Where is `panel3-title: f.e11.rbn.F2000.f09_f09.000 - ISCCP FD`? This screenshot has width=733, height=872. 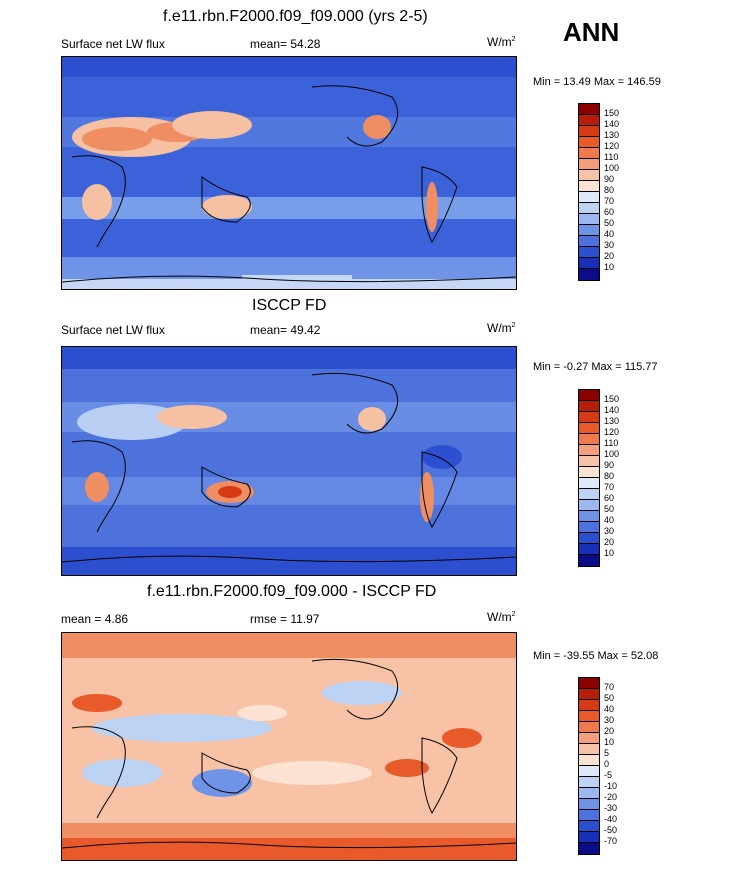
panel3-title: f.e11.rbn.F2000.f09_f09.000 - ISCCP FD is located at coordinates (292, 591).